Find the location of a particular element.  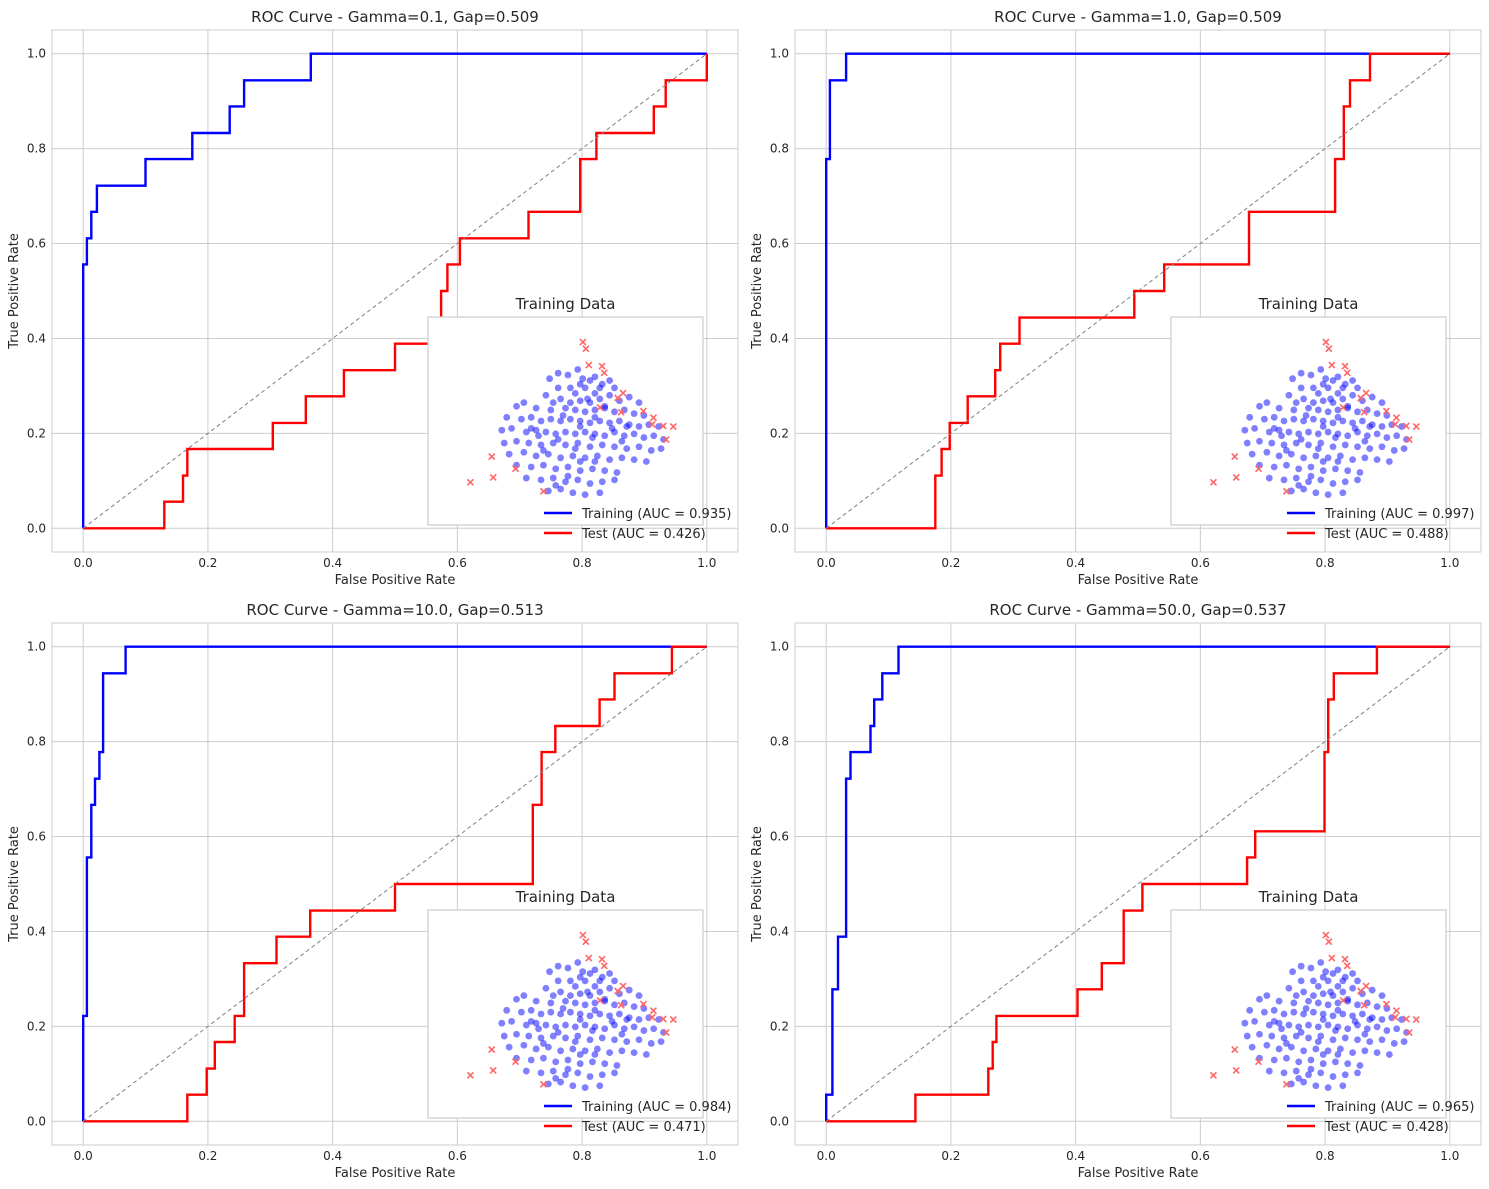

legend-training-label: Training (AUC = 0.984) is located at coordinates (656, 1107).